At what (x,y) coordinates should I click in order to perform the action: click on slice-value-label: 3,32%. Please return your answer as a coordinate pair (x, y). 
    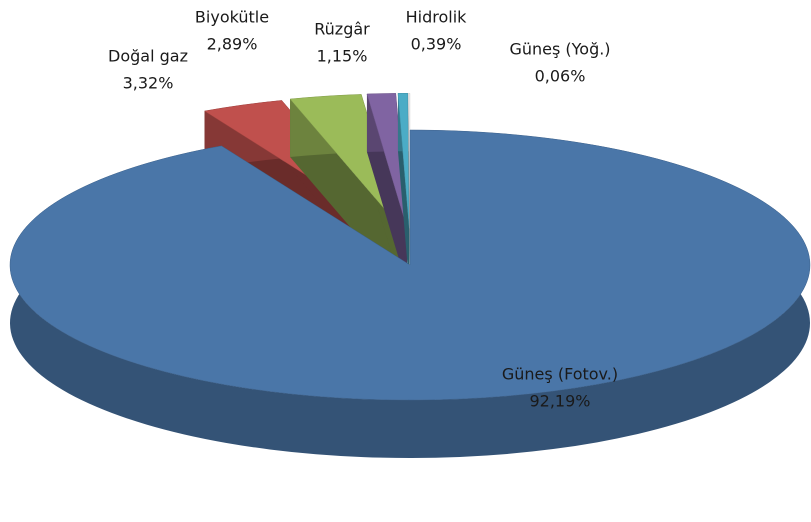
    Looking at the image, I should click on (148, 83).